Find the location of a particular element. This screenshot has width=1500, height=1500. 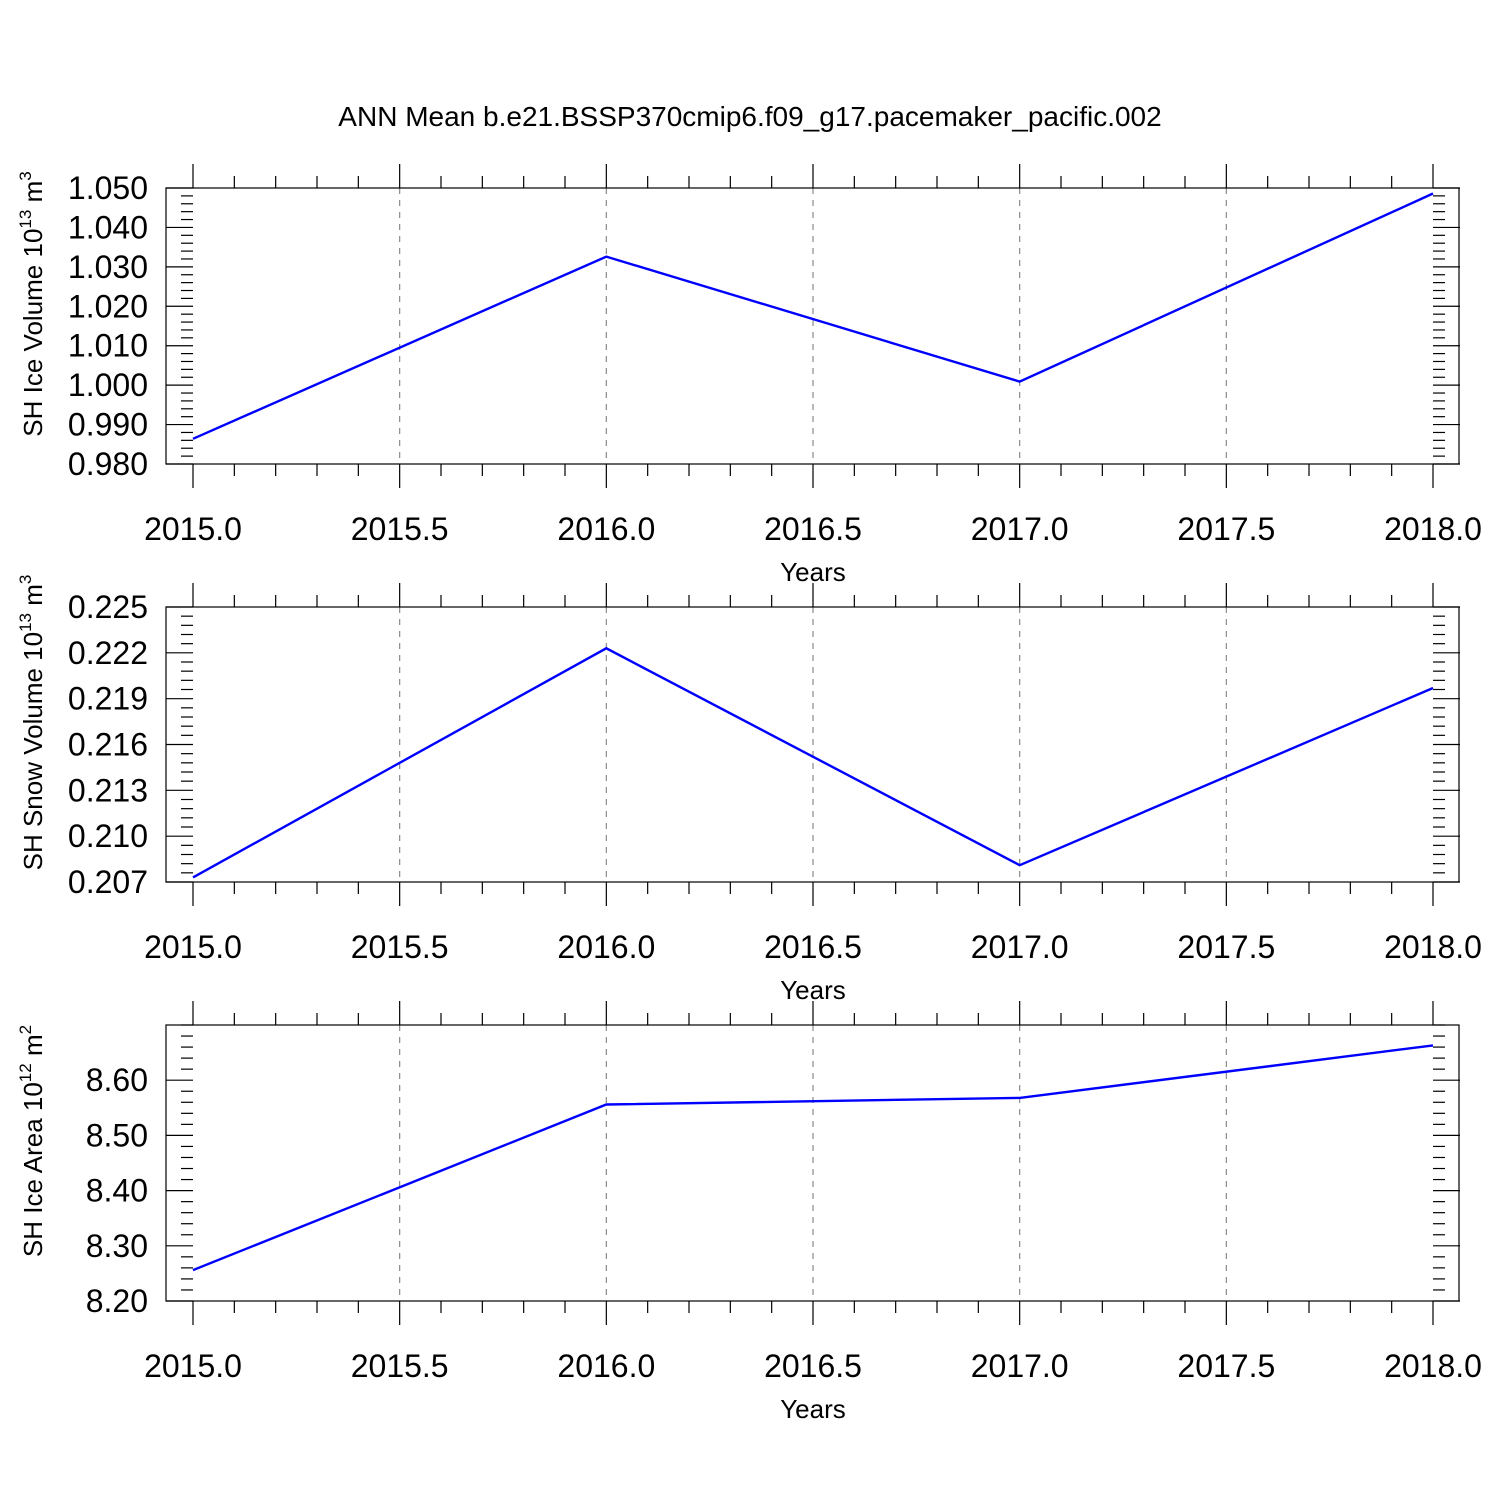

y-tick-label: 1.000 is located at coordinates (108, 385).